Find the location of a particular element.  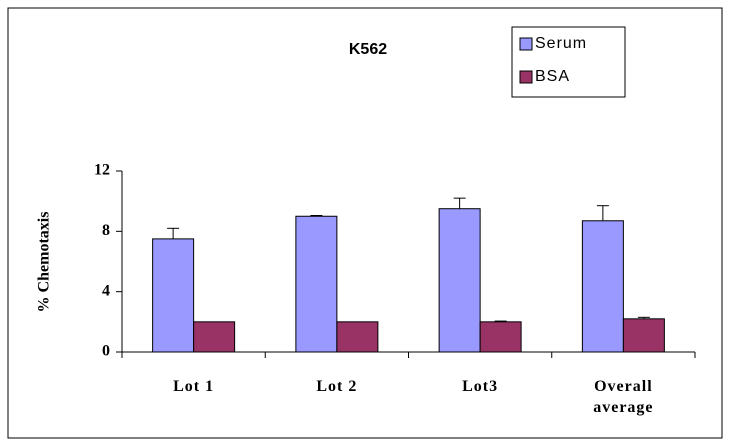

y-tick-label: 4 is located at coordinates (106, 290).